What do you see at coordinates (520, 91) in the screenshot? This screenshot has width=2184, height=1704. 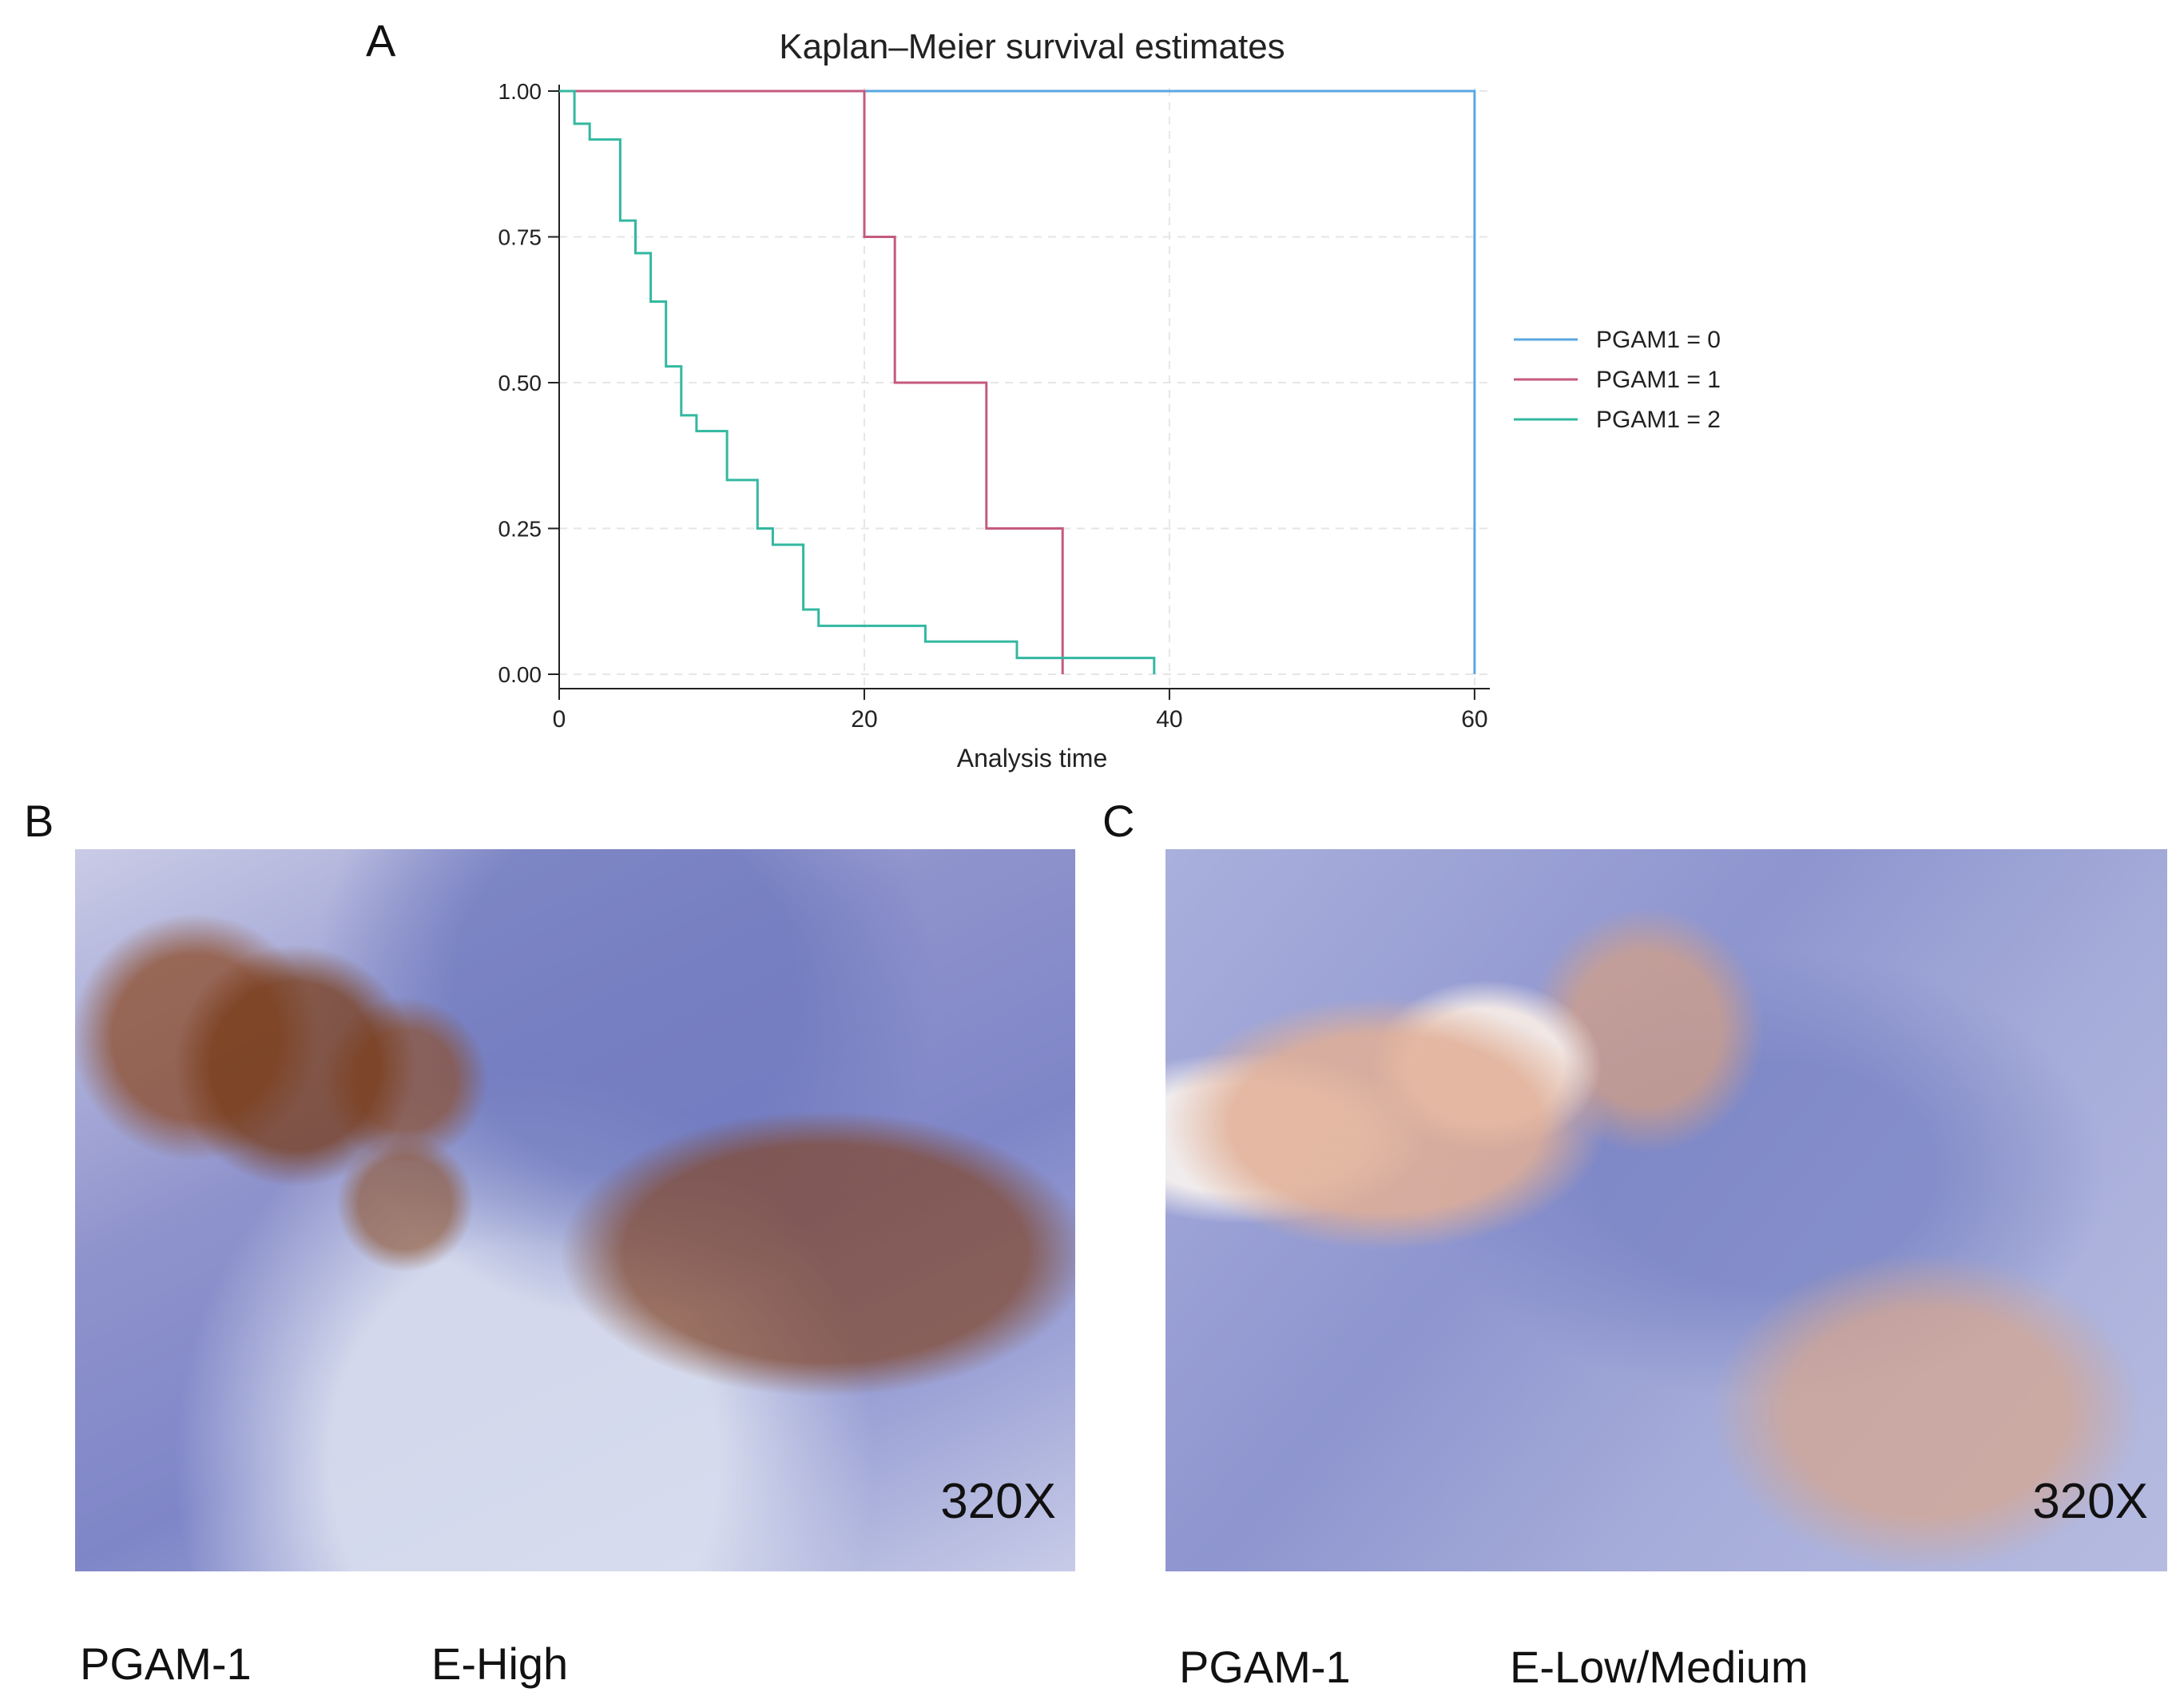 I see `y-tick-label: 1.00` at bounding box center [520, 91].